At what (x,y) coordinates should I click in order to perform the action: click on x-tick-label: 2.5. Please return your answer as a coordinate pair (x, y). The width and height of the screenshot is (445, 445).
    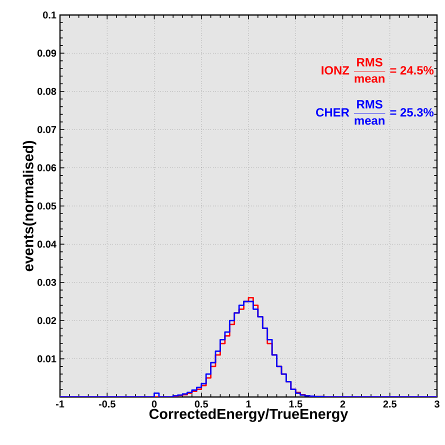
    Looking at the image, I should click on (390, 404).